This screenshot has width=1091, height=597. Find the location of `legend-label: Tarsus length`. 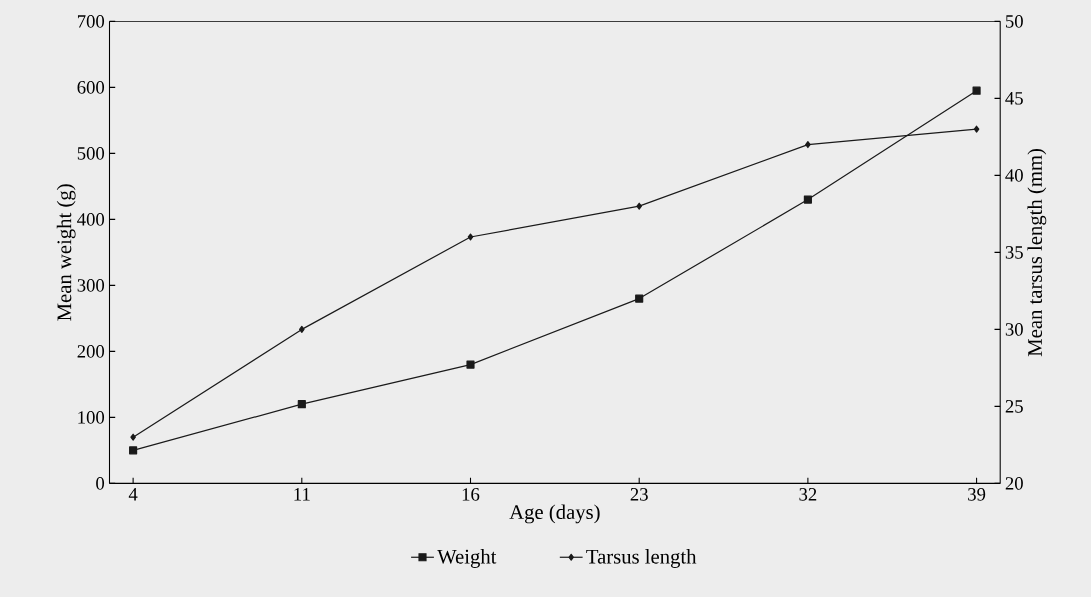

legend-label: Tarsus length is located at coordinates (641, 558).